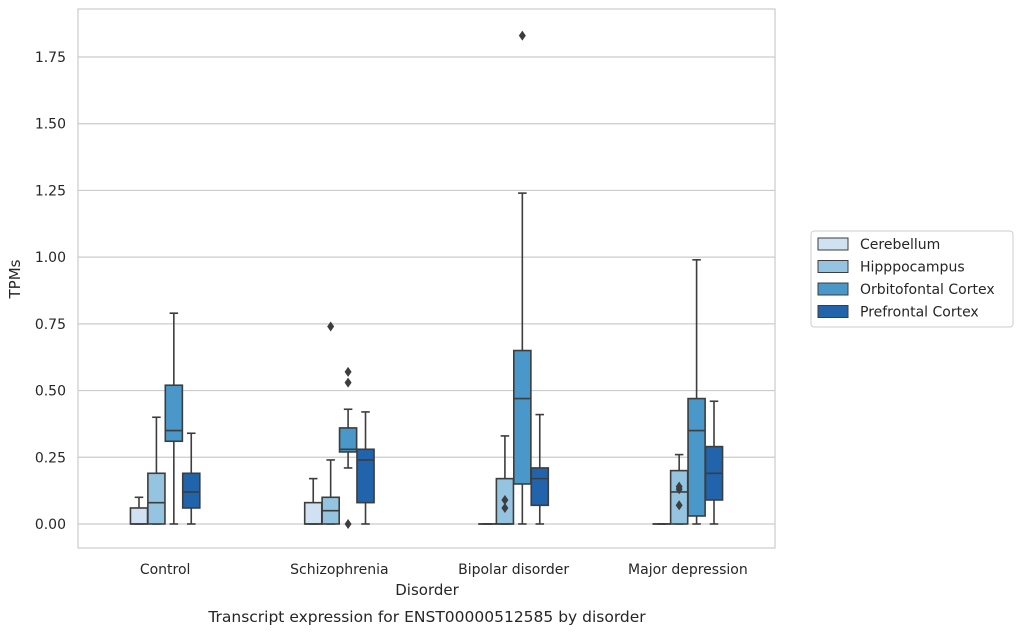 Image resolution: width=1023 pixels, height=634 pixels. What do you see at coordinates (50, 458) in the screenshot?
I see `y-tick-label: 0.25` at bounding box center [50, 458].